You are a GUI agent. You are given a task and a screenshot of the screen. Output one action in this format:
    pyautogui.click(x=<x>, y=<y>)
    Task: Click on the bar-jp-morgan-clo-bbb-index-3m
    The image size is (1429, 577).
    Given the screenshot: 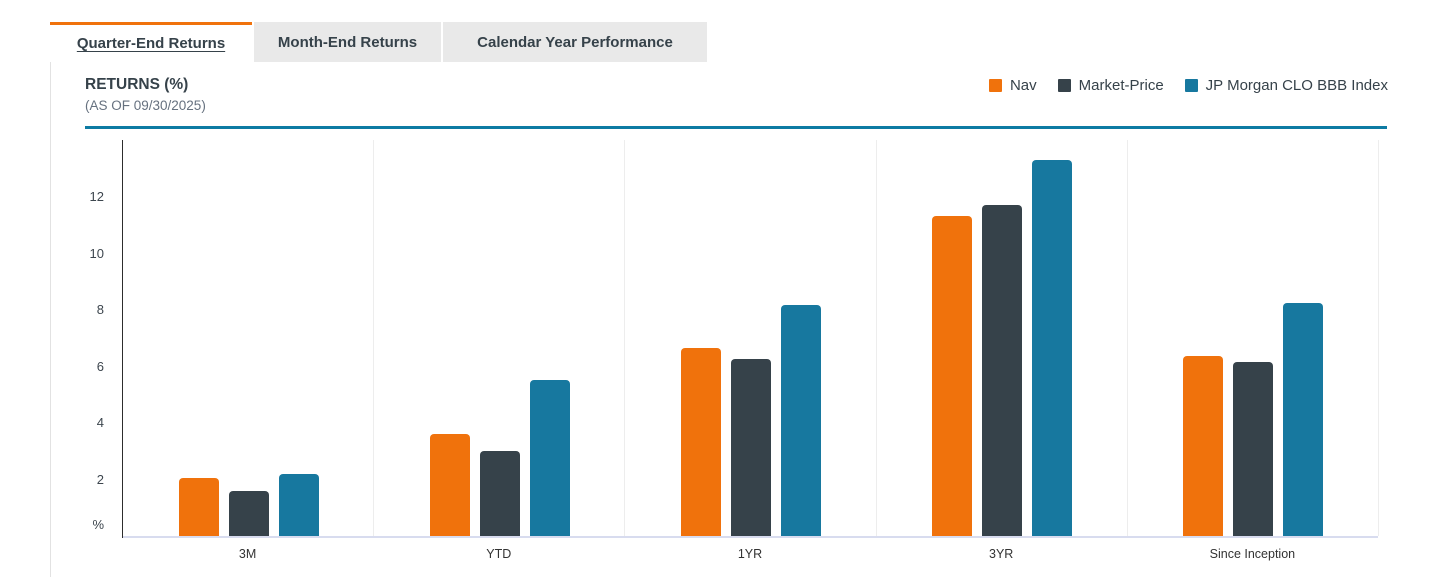 What is the action you would take?
    pyautogui.click(x=298, y=504)
    